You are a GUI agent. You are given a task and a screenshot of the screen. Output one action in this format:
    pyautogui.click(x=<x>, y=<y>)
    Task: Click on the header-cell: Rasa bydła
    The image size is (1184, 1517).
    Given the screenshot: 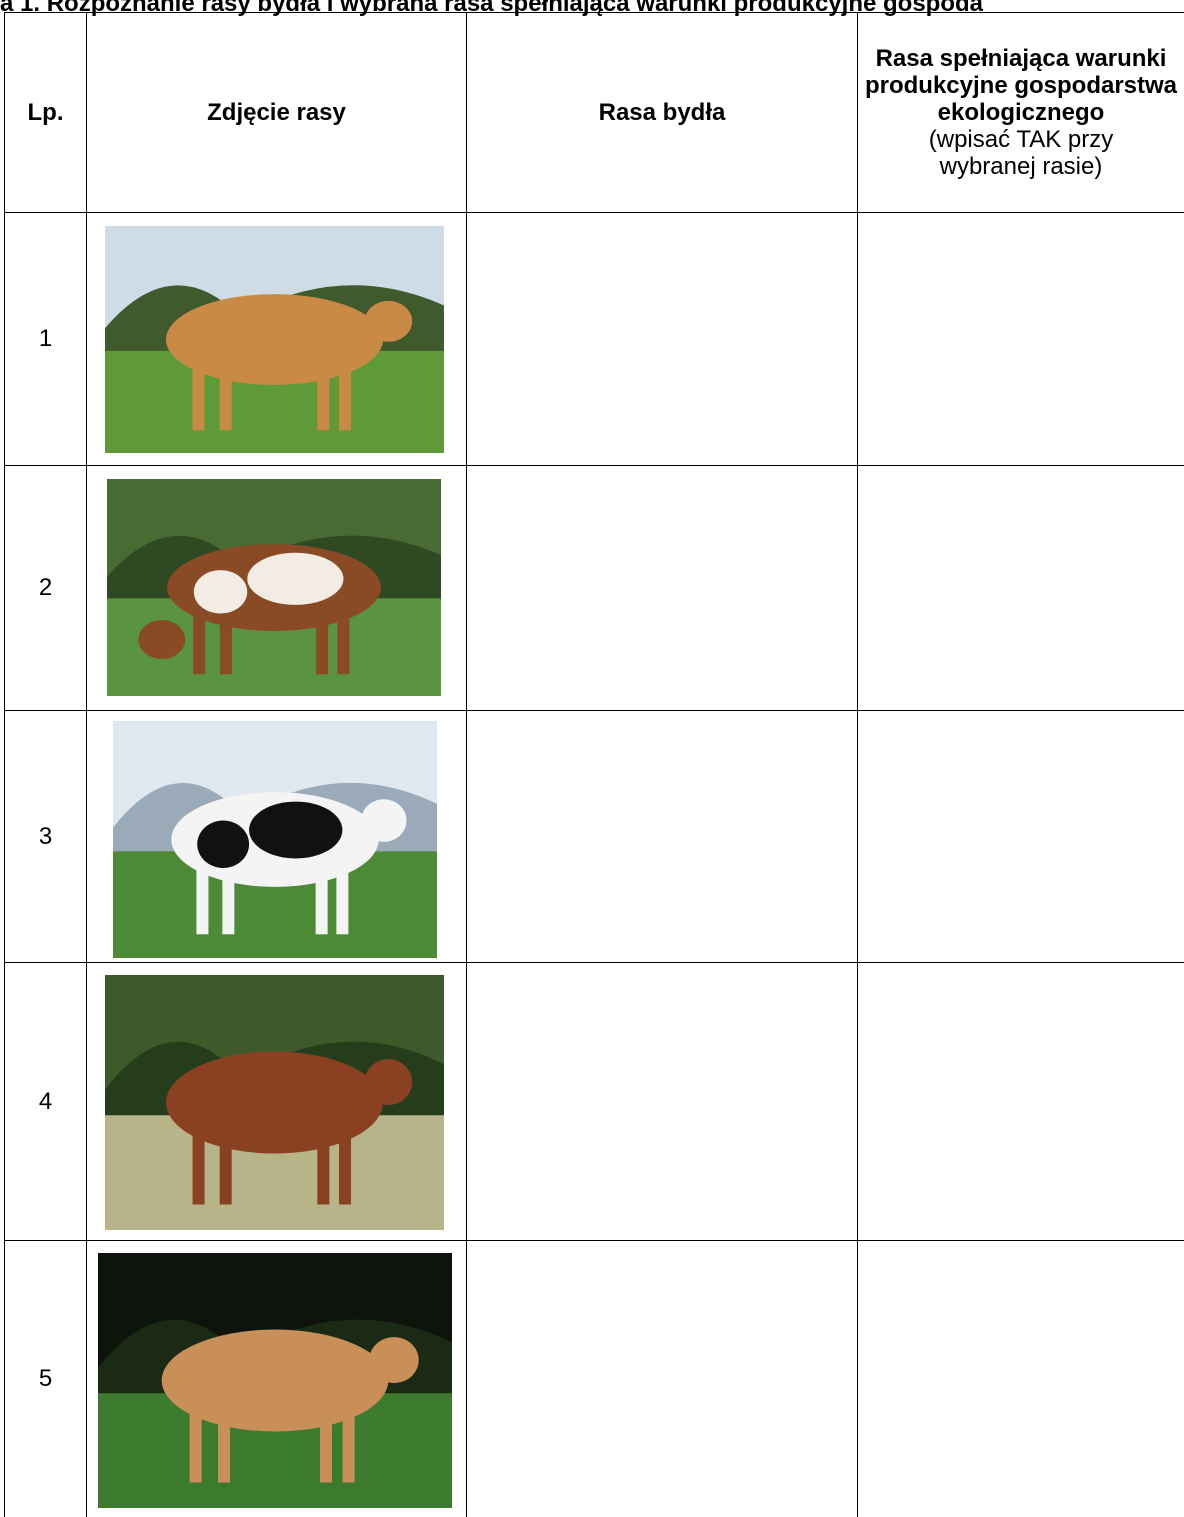 What is the action you would take?
    pyautogui.click(x=662, y=112)
    